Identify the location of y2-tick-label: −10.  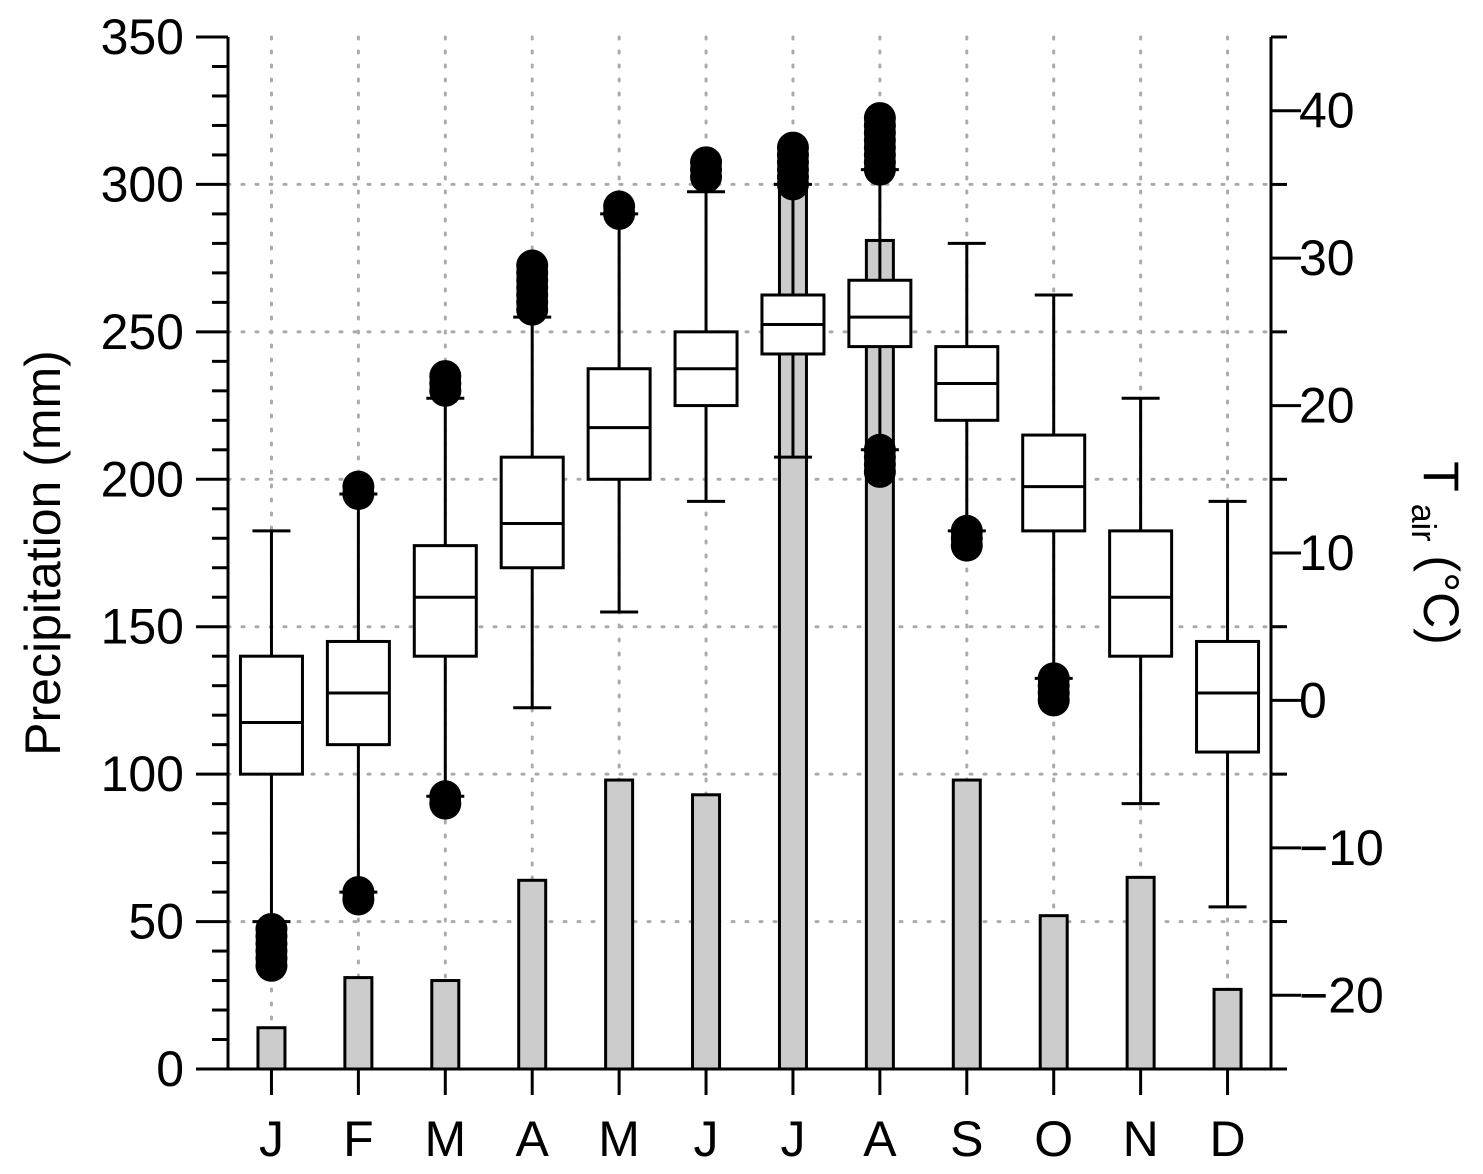
(1341, 848).